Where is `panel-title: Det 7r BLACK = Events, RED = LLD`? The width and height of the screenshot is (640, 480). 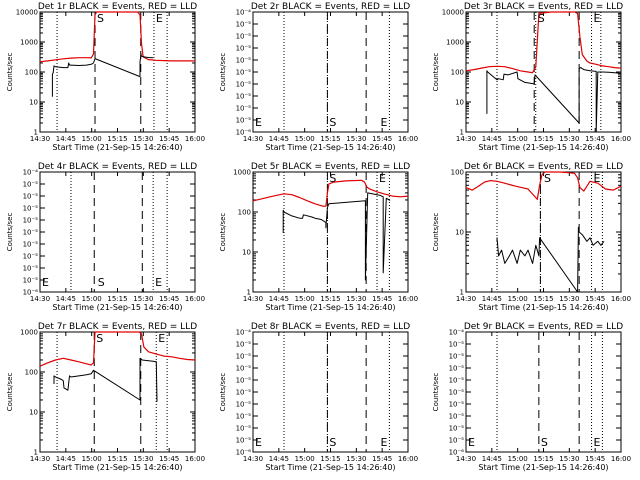 panel-title: Det 7r BLACK = Events, RED = LLD is located at coordinates (117, 327).